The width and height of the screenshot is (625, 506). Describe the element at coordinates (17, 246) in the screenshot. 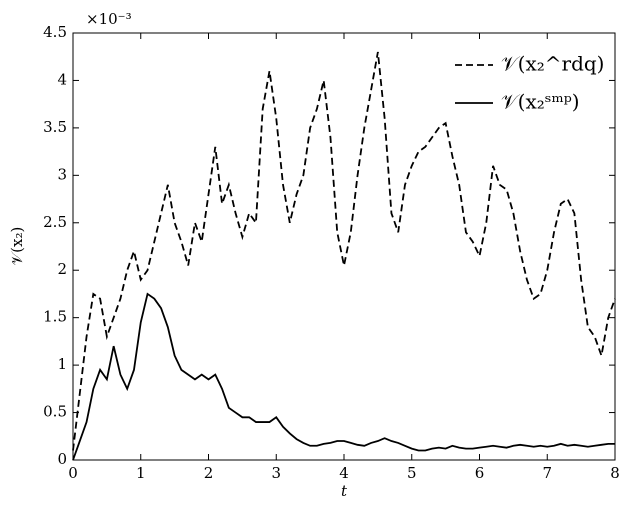

I see `y-axis-label: 𝒱(x₂)` at that location.